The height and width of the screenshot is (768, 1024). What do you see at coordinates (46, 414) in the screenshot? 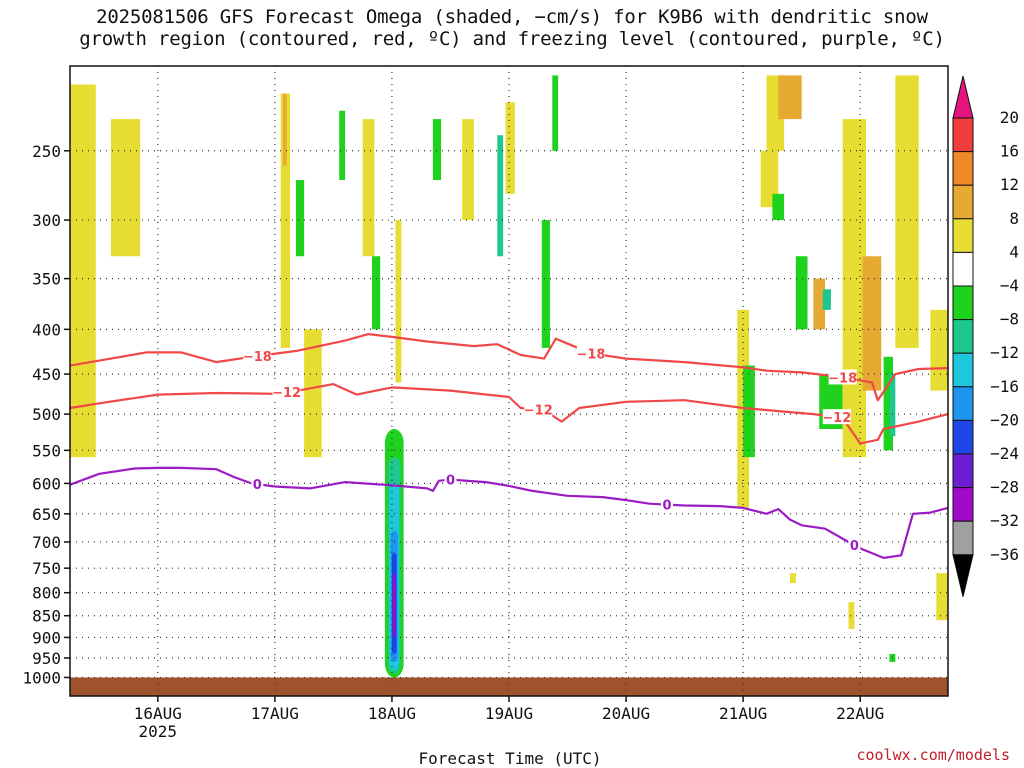
I see `y-tick-label: 500` at bounding box center [46, 414].